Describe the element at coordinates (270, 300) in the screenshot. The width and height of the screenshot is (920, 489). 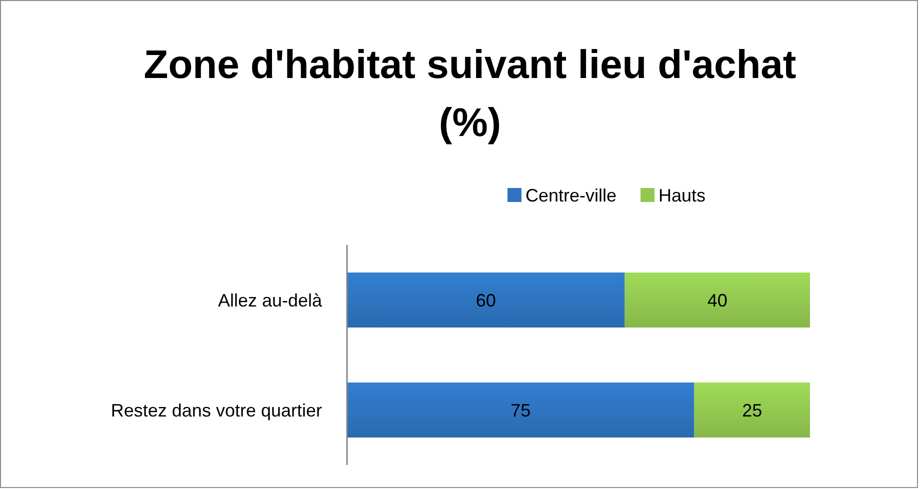
I see `y-tick-label: Allez au-delà` at that location.